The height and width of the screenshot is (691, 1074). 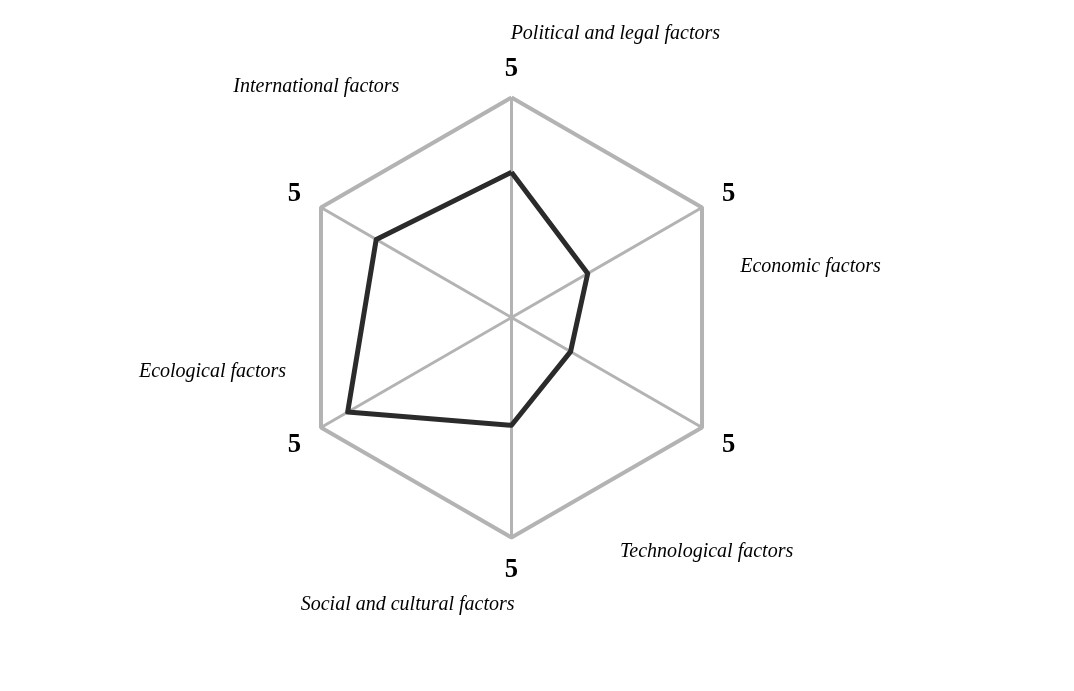 I want to click on spoke-label: Social and cultural factors, so click(x=407, y=603).